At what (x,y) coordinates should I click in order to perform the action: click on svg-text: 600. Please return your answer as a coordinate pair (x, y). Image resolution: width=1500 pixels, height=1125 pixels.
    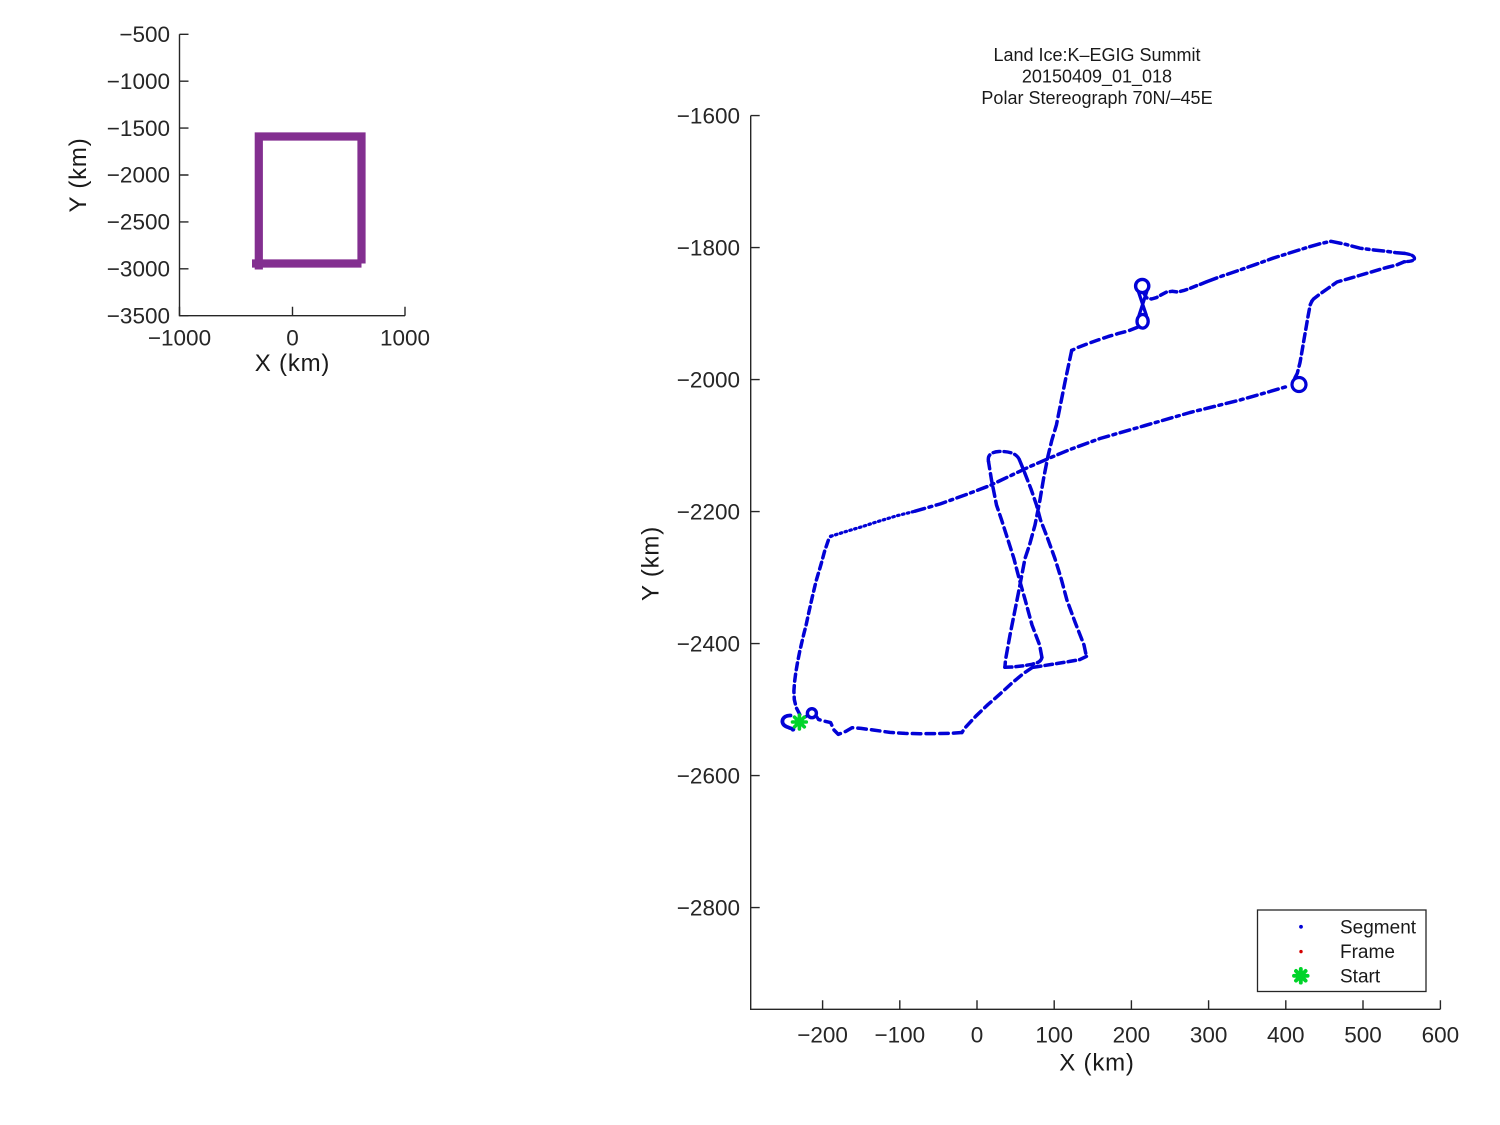
    Looking at the image, I should click on (1441, 1035).